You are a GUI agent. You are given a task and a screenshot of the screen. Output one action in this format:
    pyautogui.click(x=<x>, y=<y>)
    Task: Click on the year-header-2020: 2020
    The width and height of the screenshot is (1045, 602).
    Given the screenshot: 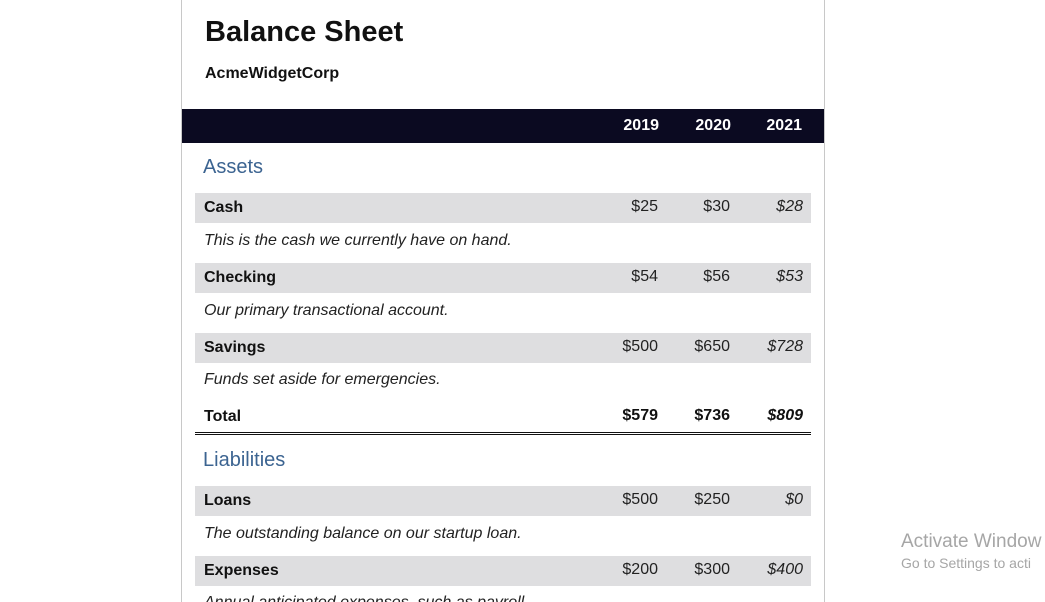 What is the action you would take?
    pyautogui.click(x=713, y=125)
    